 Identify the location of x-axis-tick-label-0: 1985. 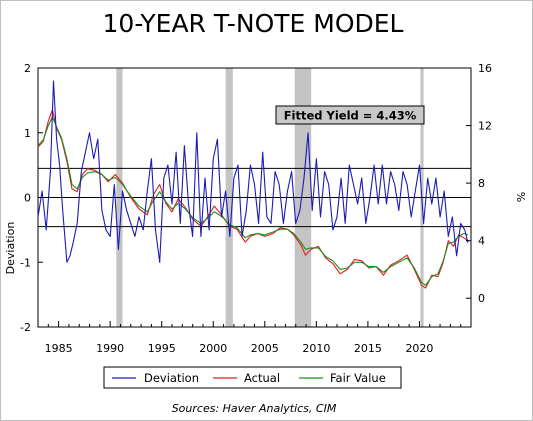
(59, 348).